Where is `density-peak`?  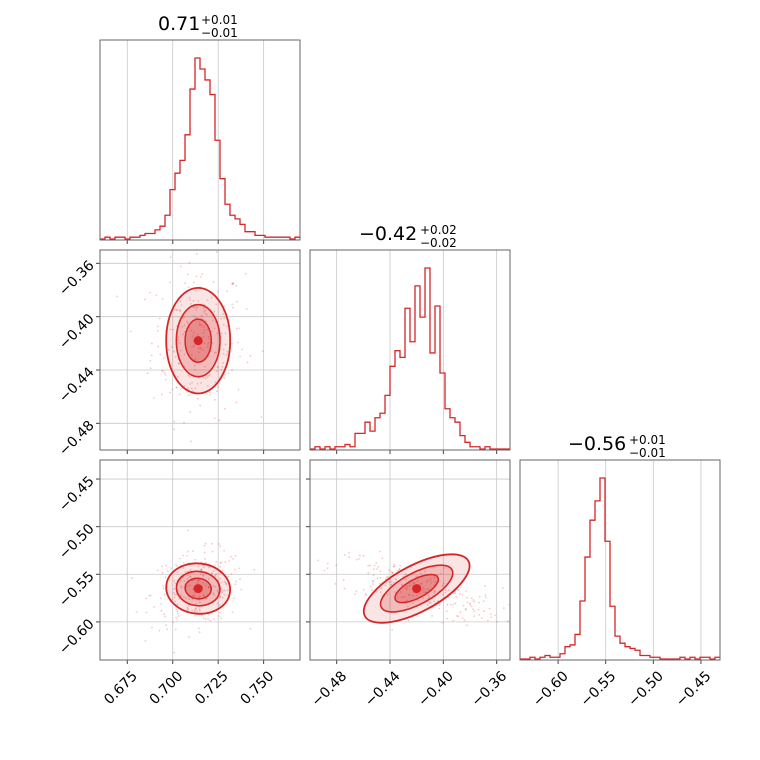
density-peak is located at coordinates (198, 589).